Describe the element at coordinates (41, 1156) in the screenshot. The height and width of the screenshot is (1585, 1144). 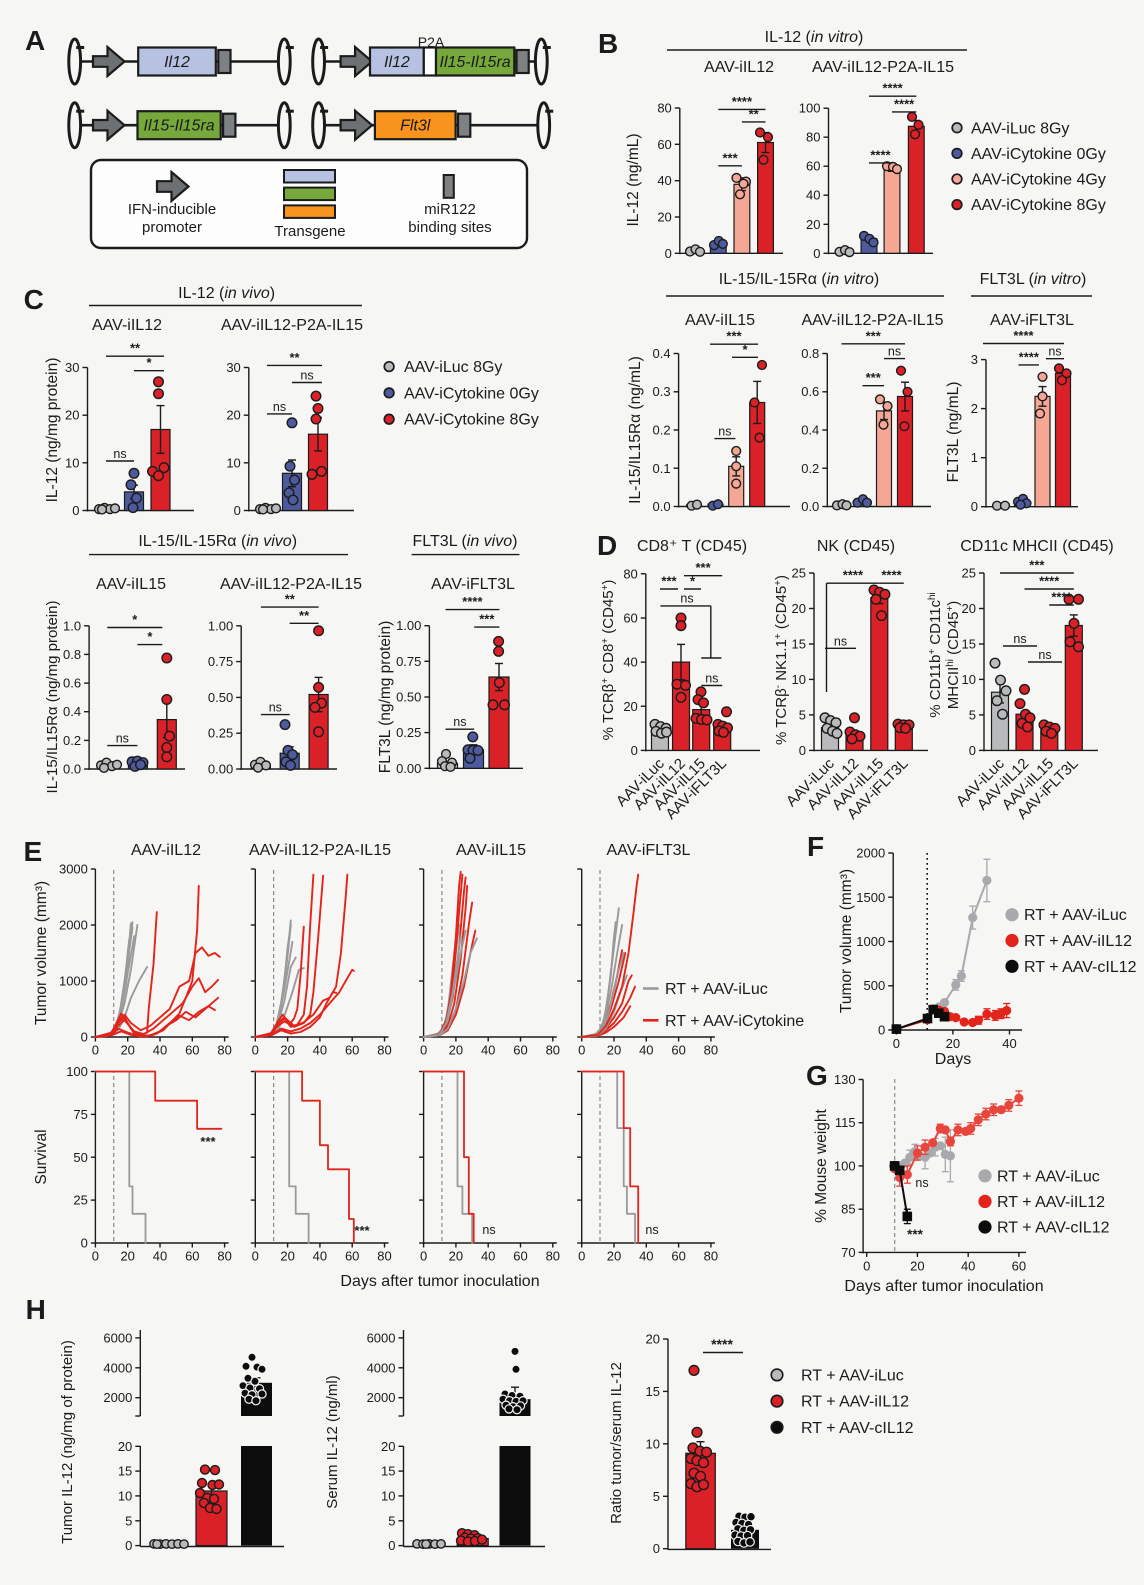
I see `svg-text: Survival` at that location.